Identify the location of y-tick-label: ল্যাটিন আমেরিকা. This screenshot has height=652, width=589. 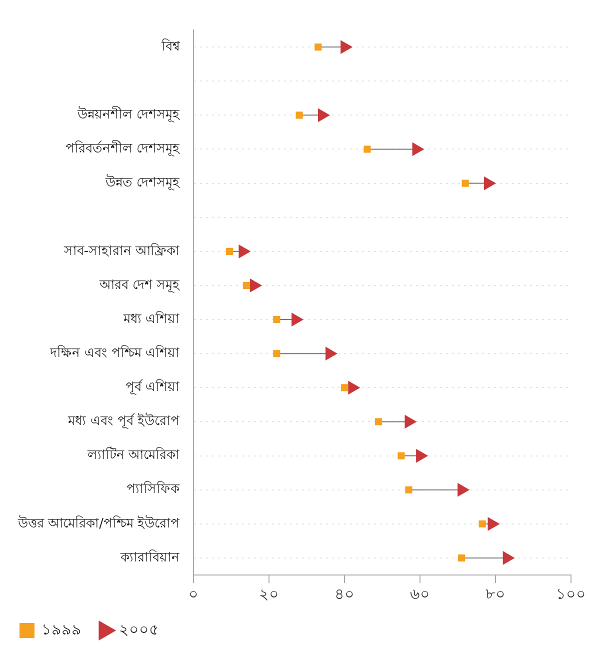
(133, 455).